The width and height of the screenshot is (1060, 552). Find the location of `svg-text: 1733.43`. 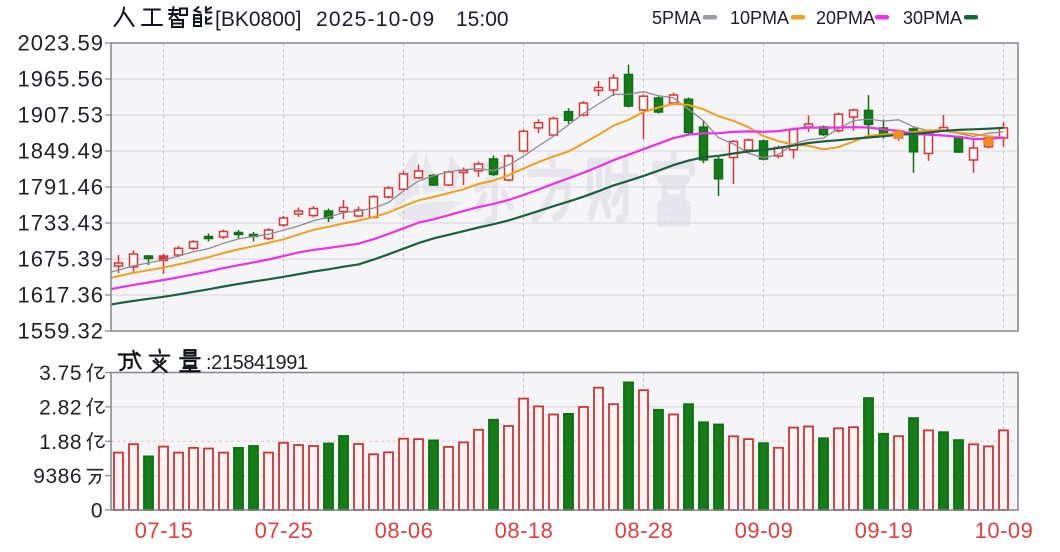

svg-text: 1733.43 is located at coordinates (60, 223).